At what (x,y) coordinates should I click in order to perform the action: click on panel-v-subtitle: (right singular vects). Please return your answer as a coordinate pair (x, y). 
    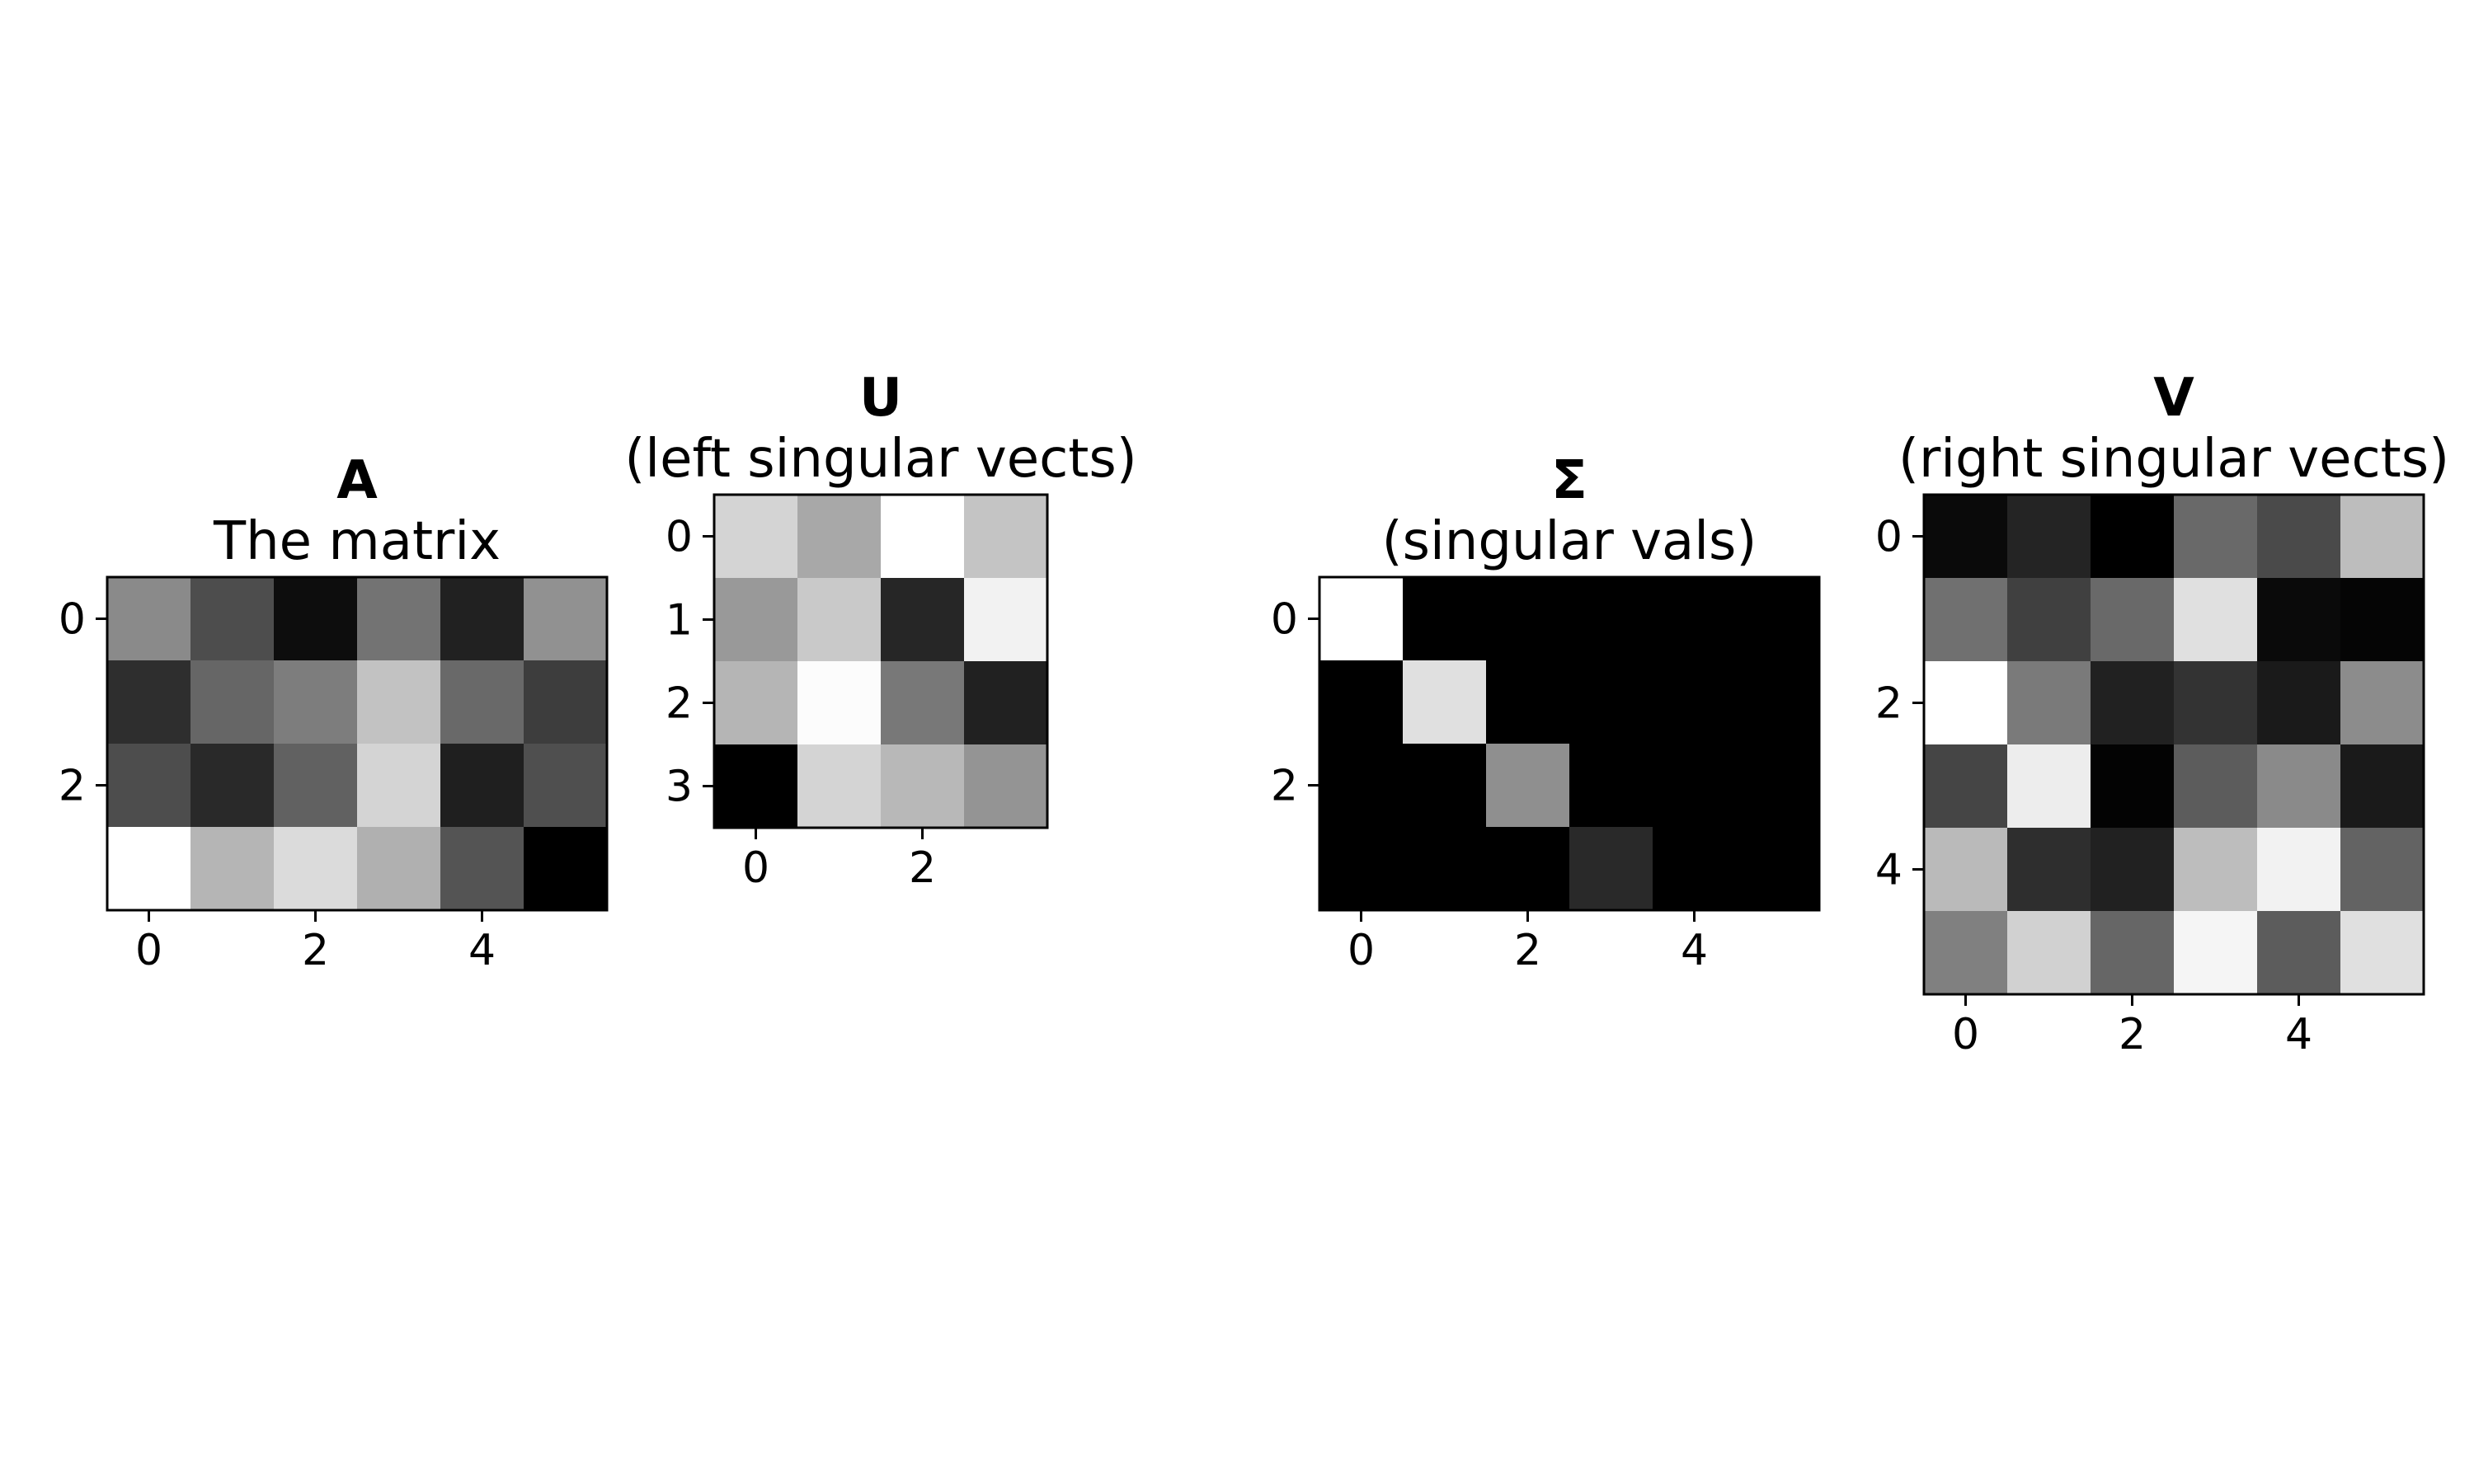
    Looking at the image, I should click on (2173, 459).